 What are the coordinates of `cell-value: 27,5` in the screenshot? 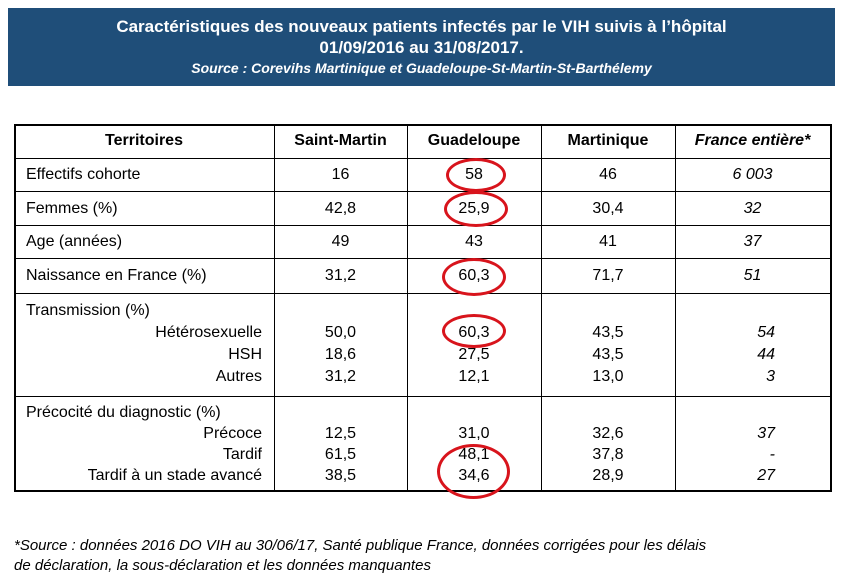 It's located at (474, 354).